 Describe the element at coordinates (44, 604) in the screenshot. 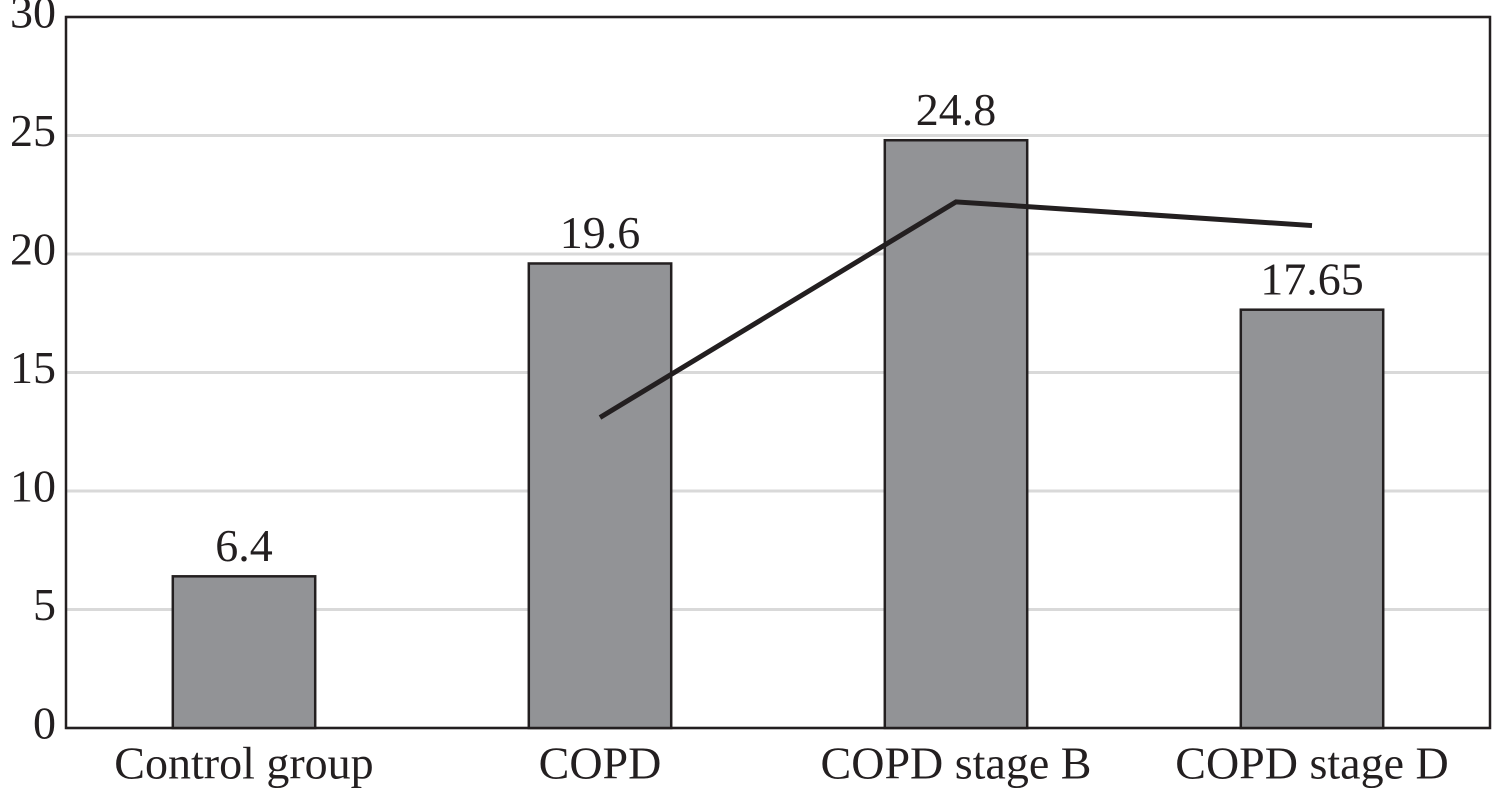

I see `y-tick-label: 5` at that location.